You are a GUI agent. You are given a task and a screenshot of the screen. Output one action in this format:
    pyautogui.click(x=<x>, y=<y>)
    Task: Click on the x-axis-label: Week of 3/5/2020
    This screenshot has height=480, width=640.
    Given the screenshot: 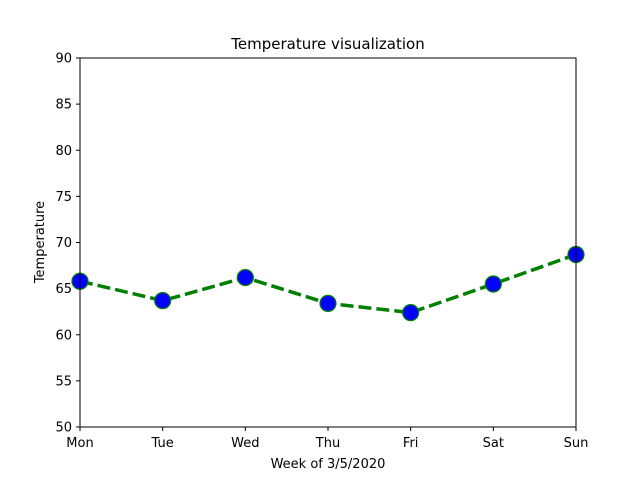 What is the action you would take?
    pyautogui.click(x=328, y=464)
    